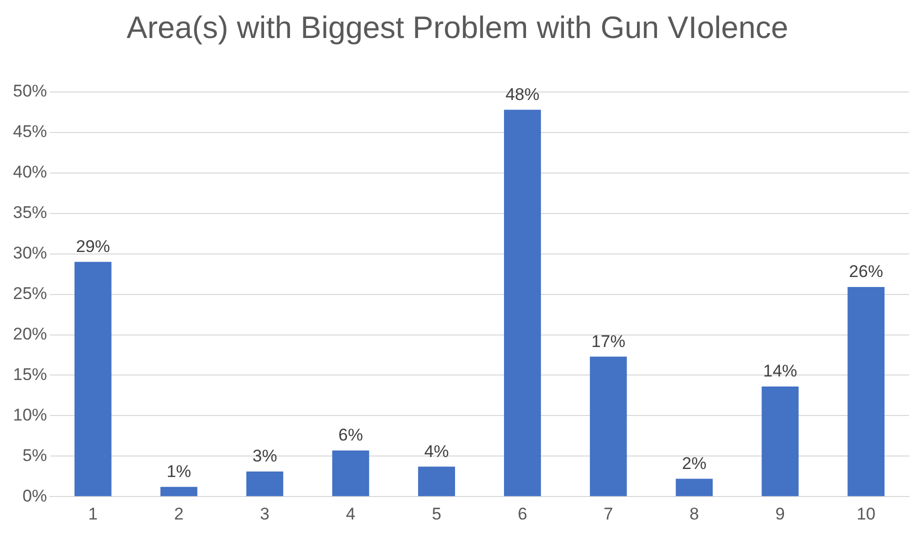 The height and width of the screenshot is (539, 915). I want to click on data-label: 48%, so click(522, 94).